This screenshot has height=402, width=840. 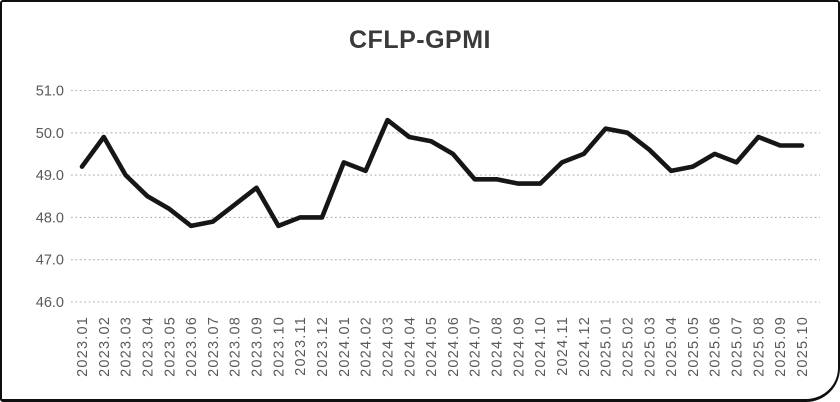 I want to click on x-tick-label: 2023.03, so click(x=127, y=346).